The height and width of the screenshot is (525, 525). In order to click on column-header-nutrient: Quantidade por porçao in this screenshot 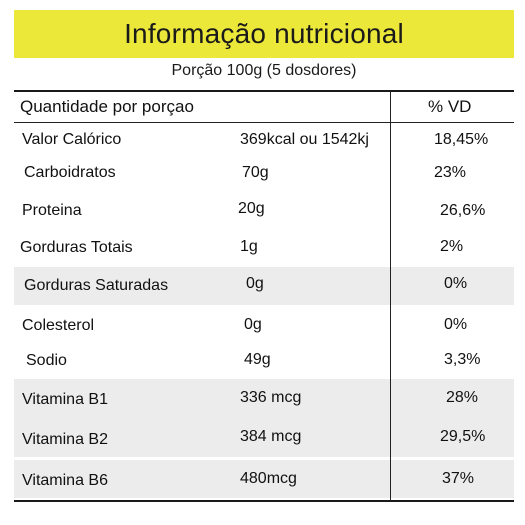, I will do `click(107, 106)`.